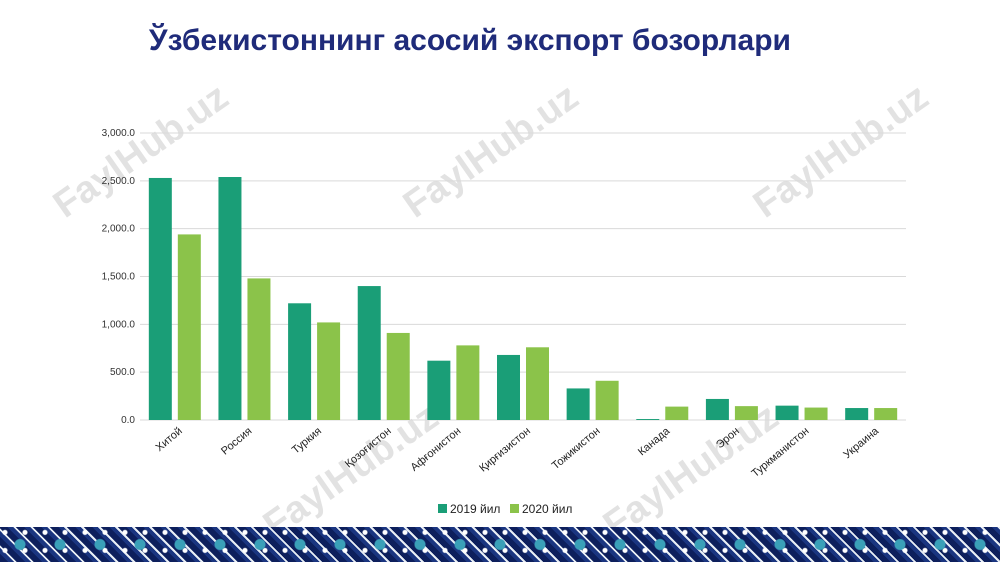 Image resolution: width=1000 pixels, height=562 pixels. Describe the element at coordinates (368, 447) in the screenshot. I see `category-label: Қозоғистон` at that location.